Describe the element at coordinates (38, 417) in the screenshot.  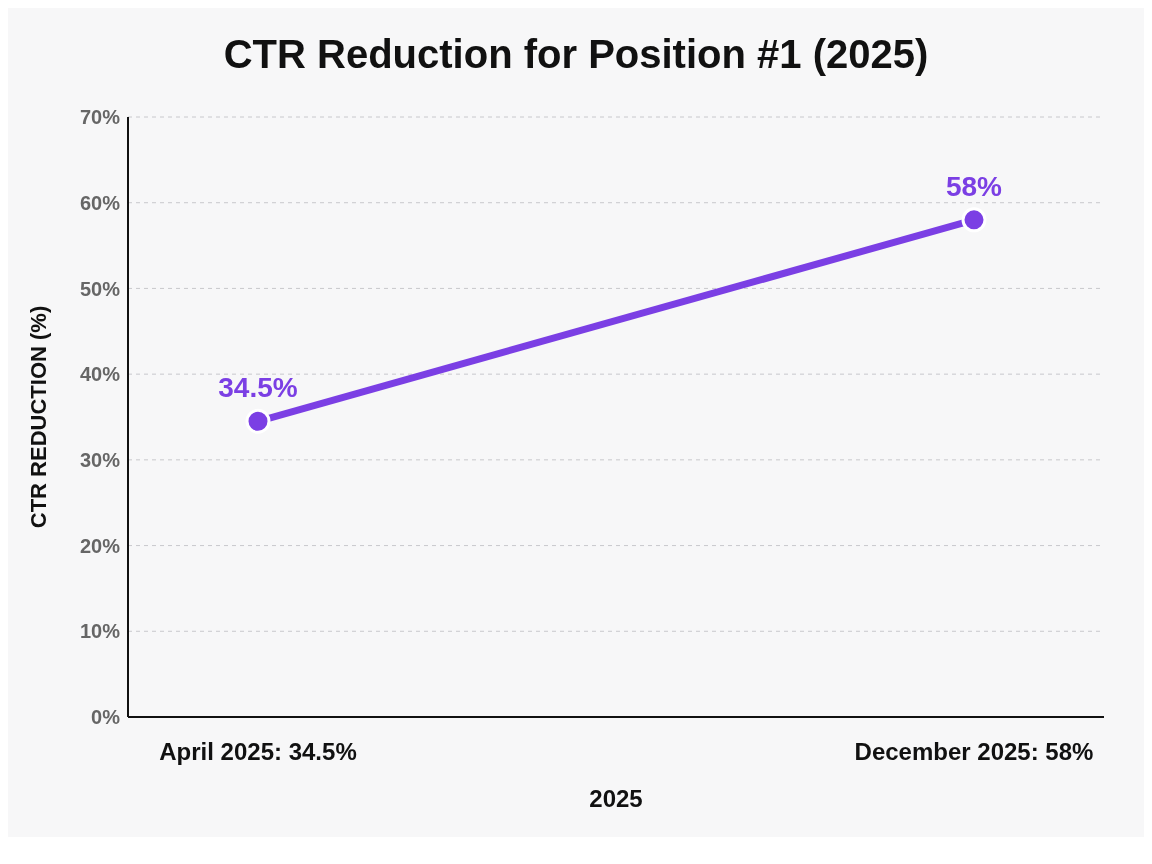
I see `y-axis-title: CTR REDUCTION (%)` at that location.